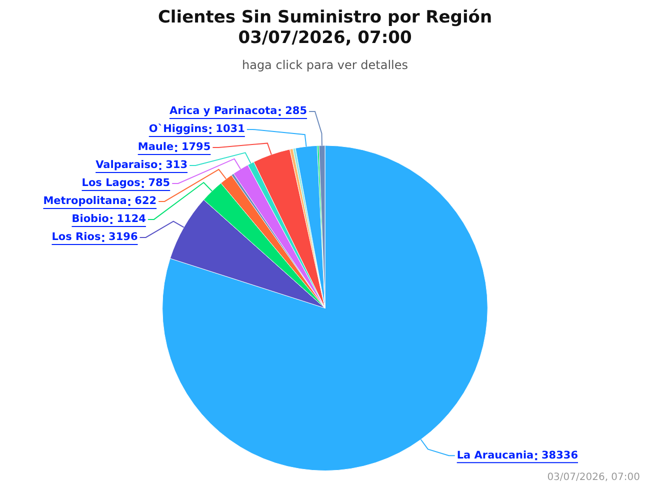 This screenshot has width=650, height=487. What do you see at coordinates (111, 183) in the screenshot?
I see `slice-label: Los Lagos` at bounding box center [111, 183].